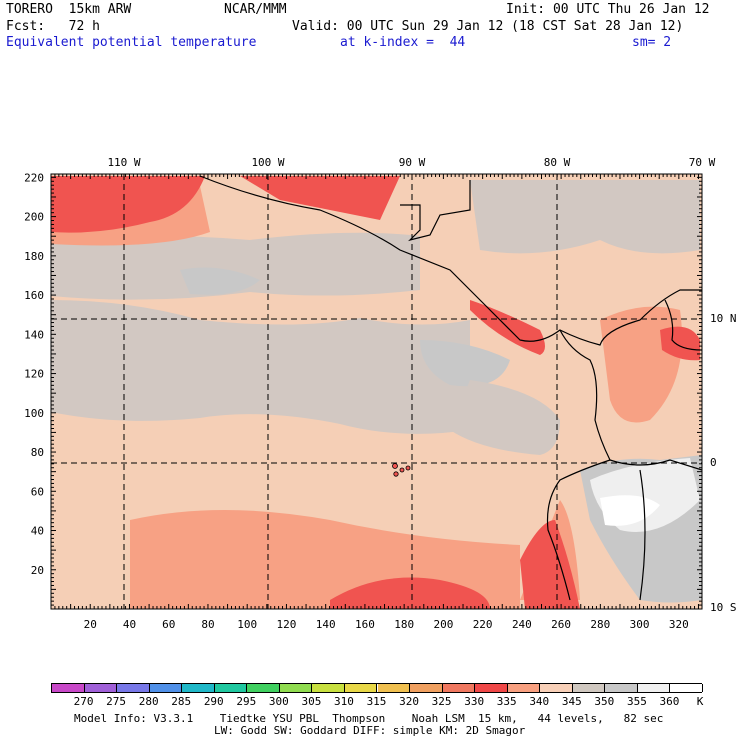 This screenshot has height=740, width=740. What do you see at coordinates (636, 701) in the screenshot?
I see `colorbar-label: 355` at bounding box center [636, 701].